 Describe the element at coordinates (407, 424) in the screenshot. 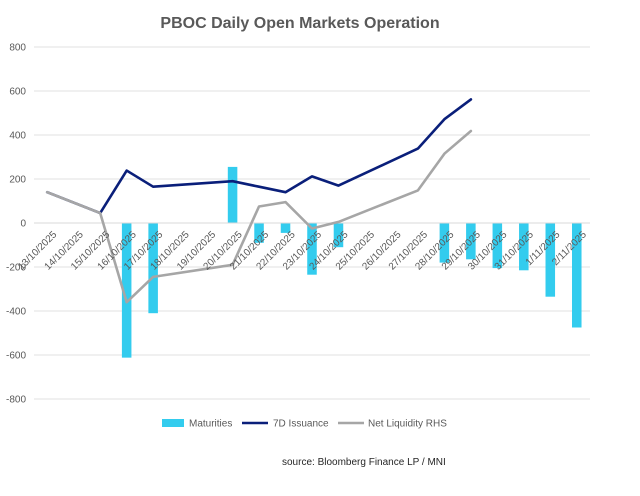

I see `legend-label-net-liquidity-rhs: Net Liquidity RHS` at that location.